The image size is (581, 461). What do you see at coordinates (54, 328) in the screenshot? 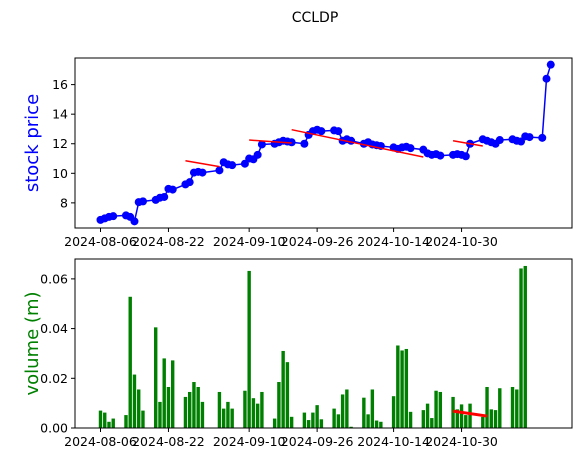
I see `y-tick-label: 0.04` at bounding box center [54, 328].